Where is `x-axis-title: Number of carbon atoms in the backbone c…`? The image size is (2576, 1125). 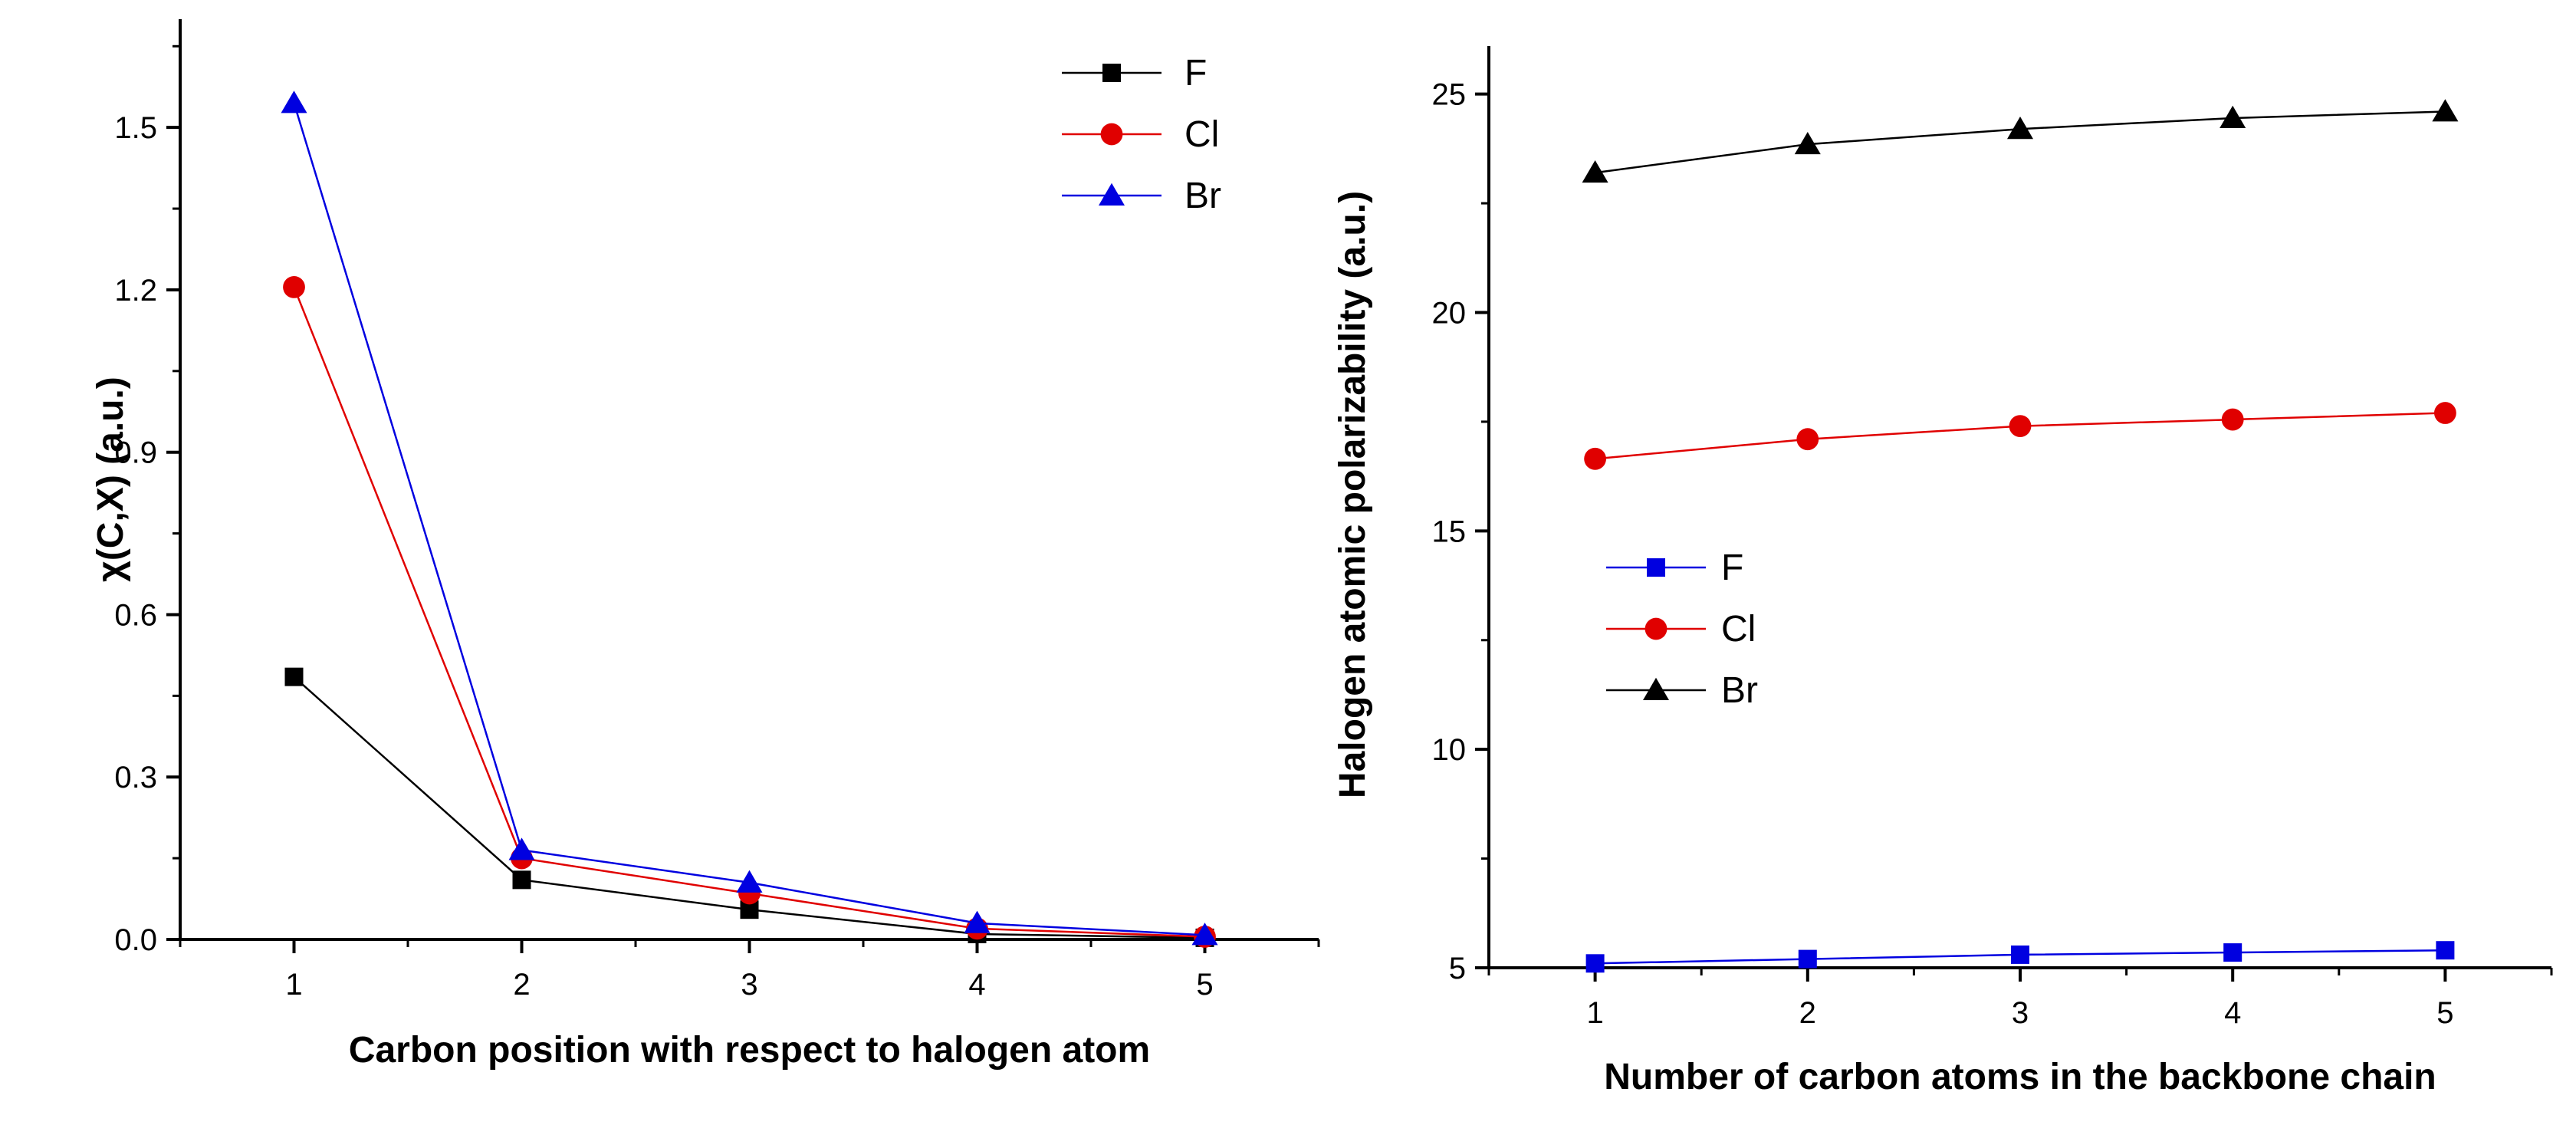
x-axis-title: Number of carbon atoms in the backbone c… is located at coordinates (2020, 1077).